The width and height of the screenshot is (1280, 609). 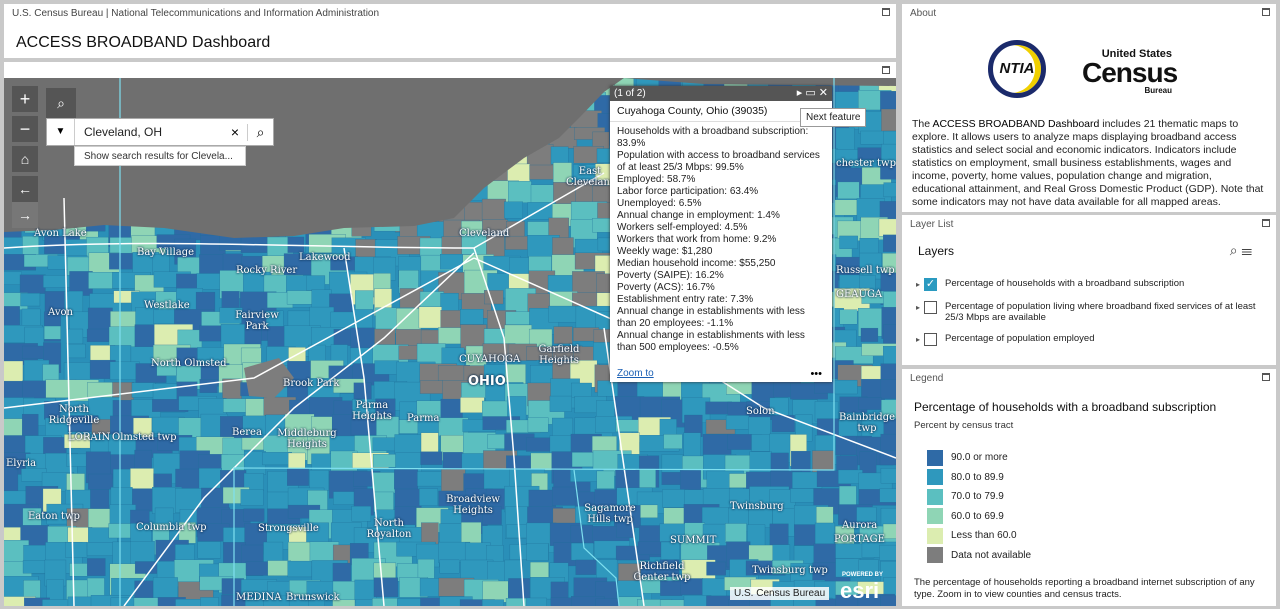 What do you see at coordinates (143, 42) in the screenshot?
I see `title: ACCESS BROADBAND Dashboard` at bounding box center [143, 42].